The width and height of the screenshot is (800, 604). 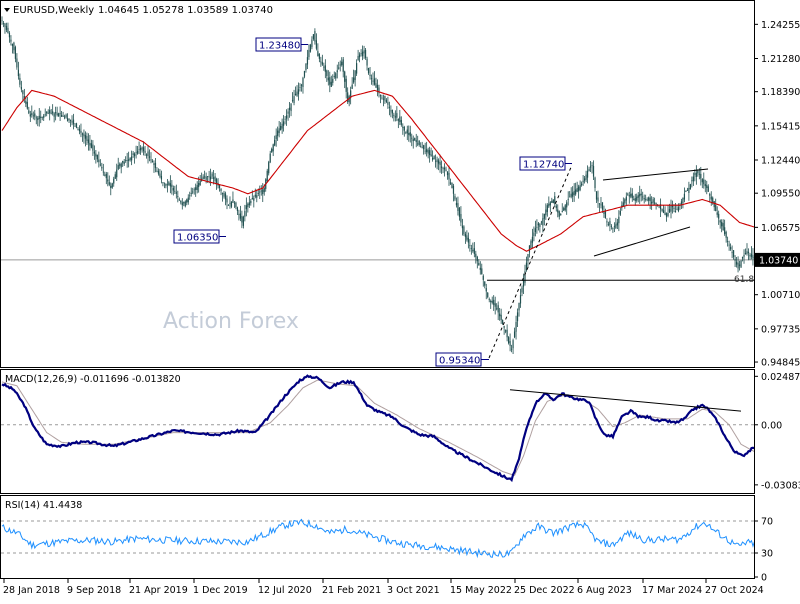 What do you see at coordinates (780, 59) in the screenshot?
I see `y-tick-label: 1.21280` at bounding box center [780, 59].